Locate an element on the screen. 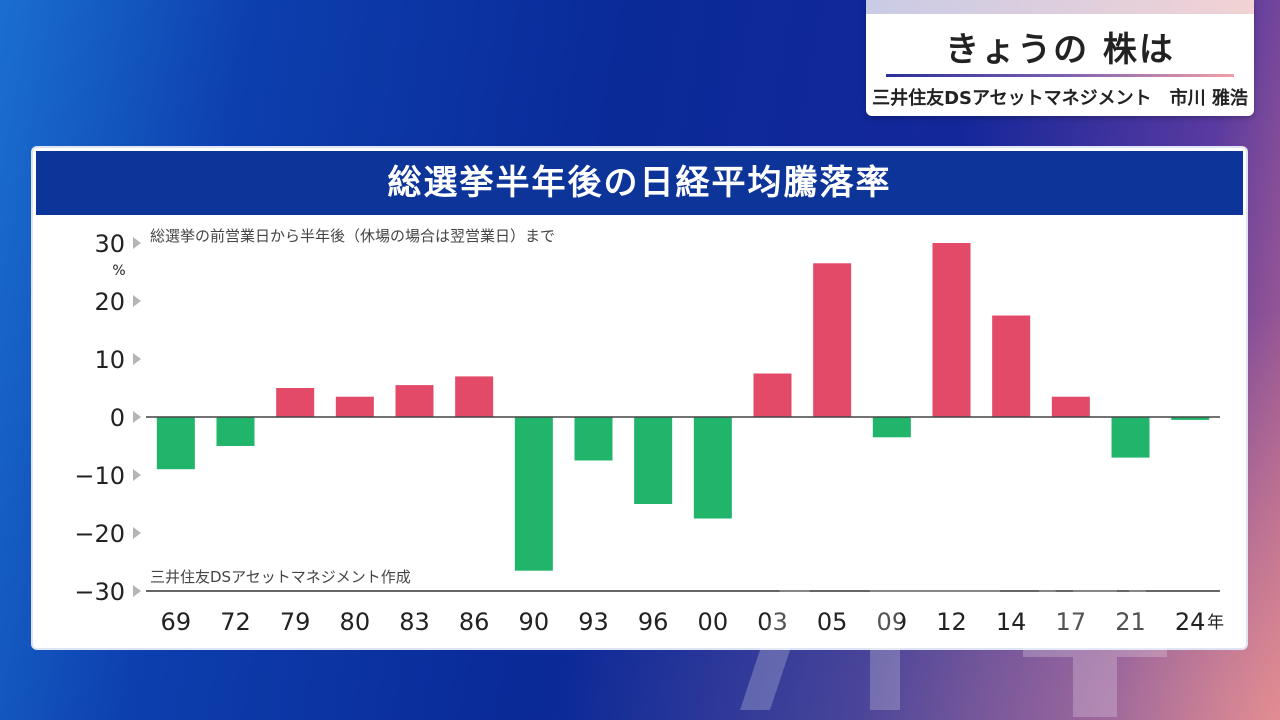 This screenshot has height=720, width=1280. x-tick-label: 96 is located at coordinates (653, 622).